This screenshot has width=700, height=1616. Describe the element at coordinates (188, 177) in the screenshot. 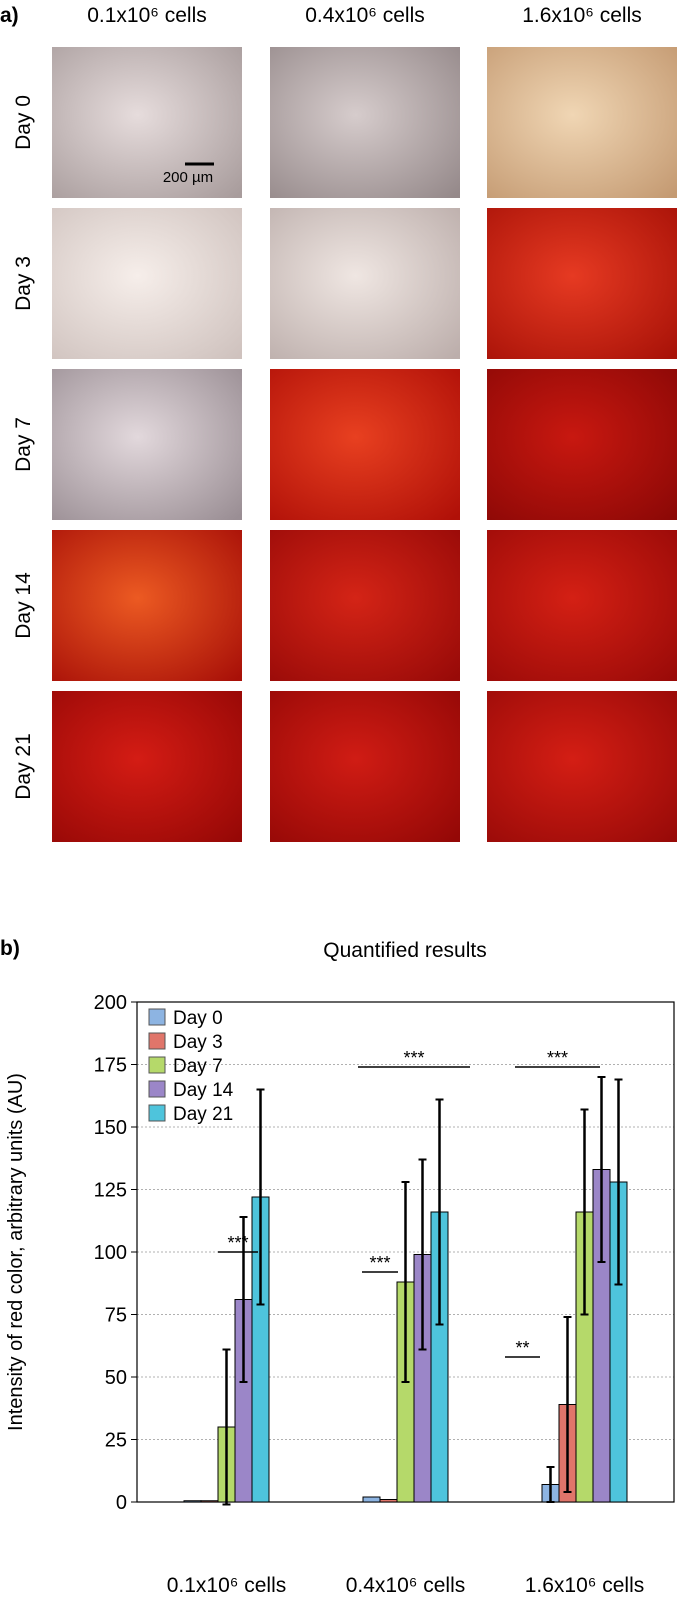

I see `scale-bar-label: 200 µm` at that location.